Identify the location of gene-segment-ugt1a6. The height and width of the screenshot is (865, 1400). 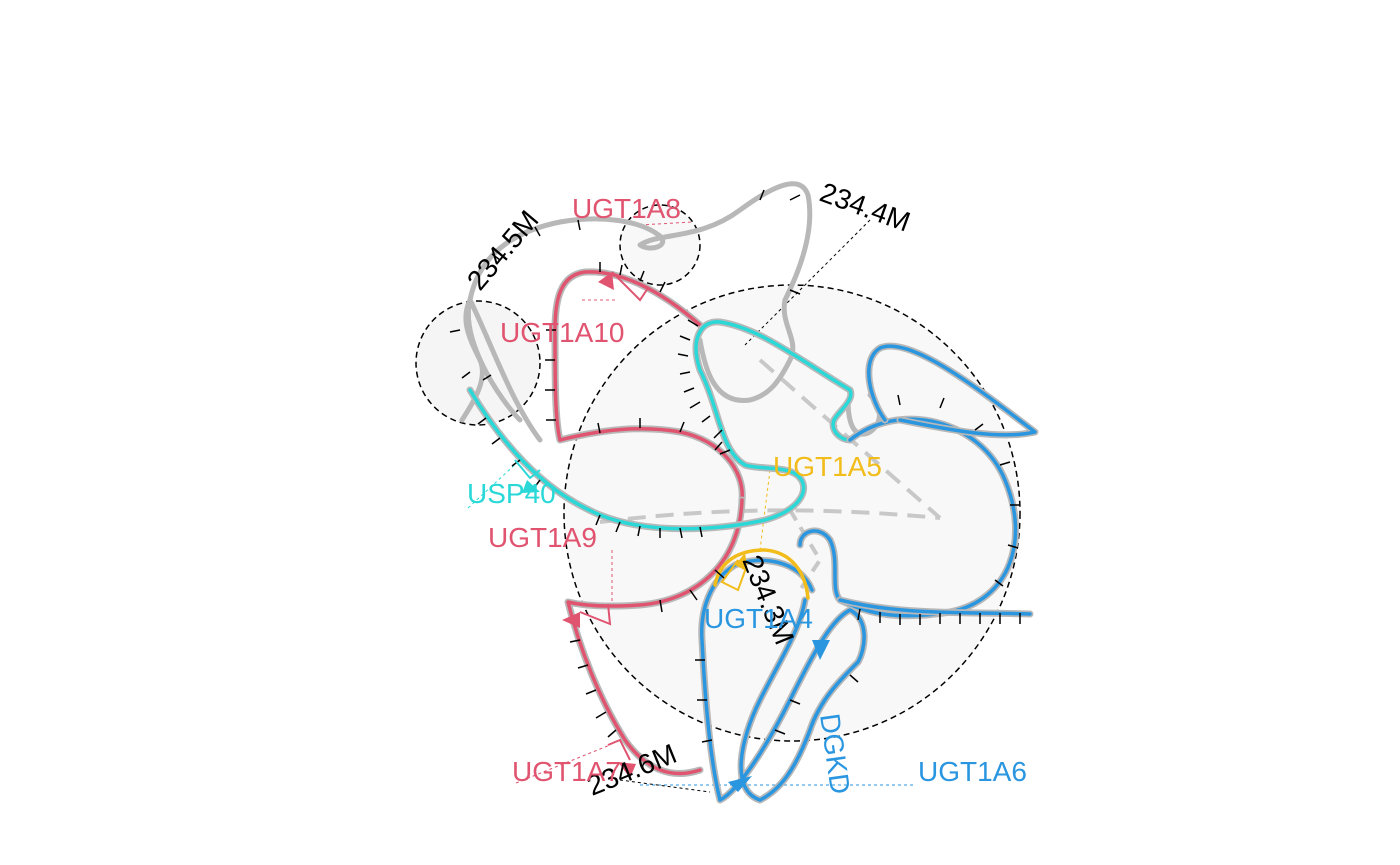
(917, 481).